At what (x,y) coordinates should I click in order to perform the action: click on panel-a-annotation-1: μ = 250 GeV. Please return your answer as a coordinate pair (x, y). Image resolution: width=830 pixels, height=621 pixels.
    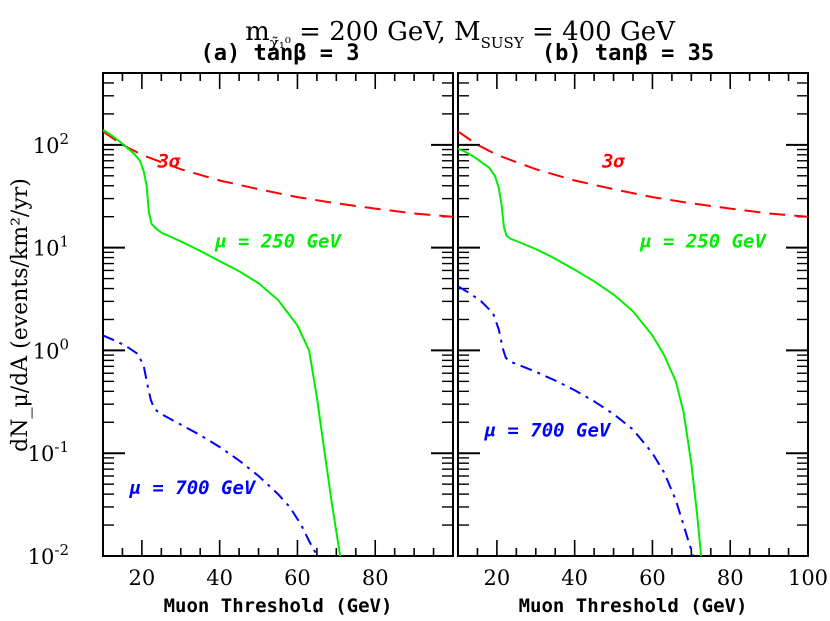
    Looking at the image, I should click on (278, 242).